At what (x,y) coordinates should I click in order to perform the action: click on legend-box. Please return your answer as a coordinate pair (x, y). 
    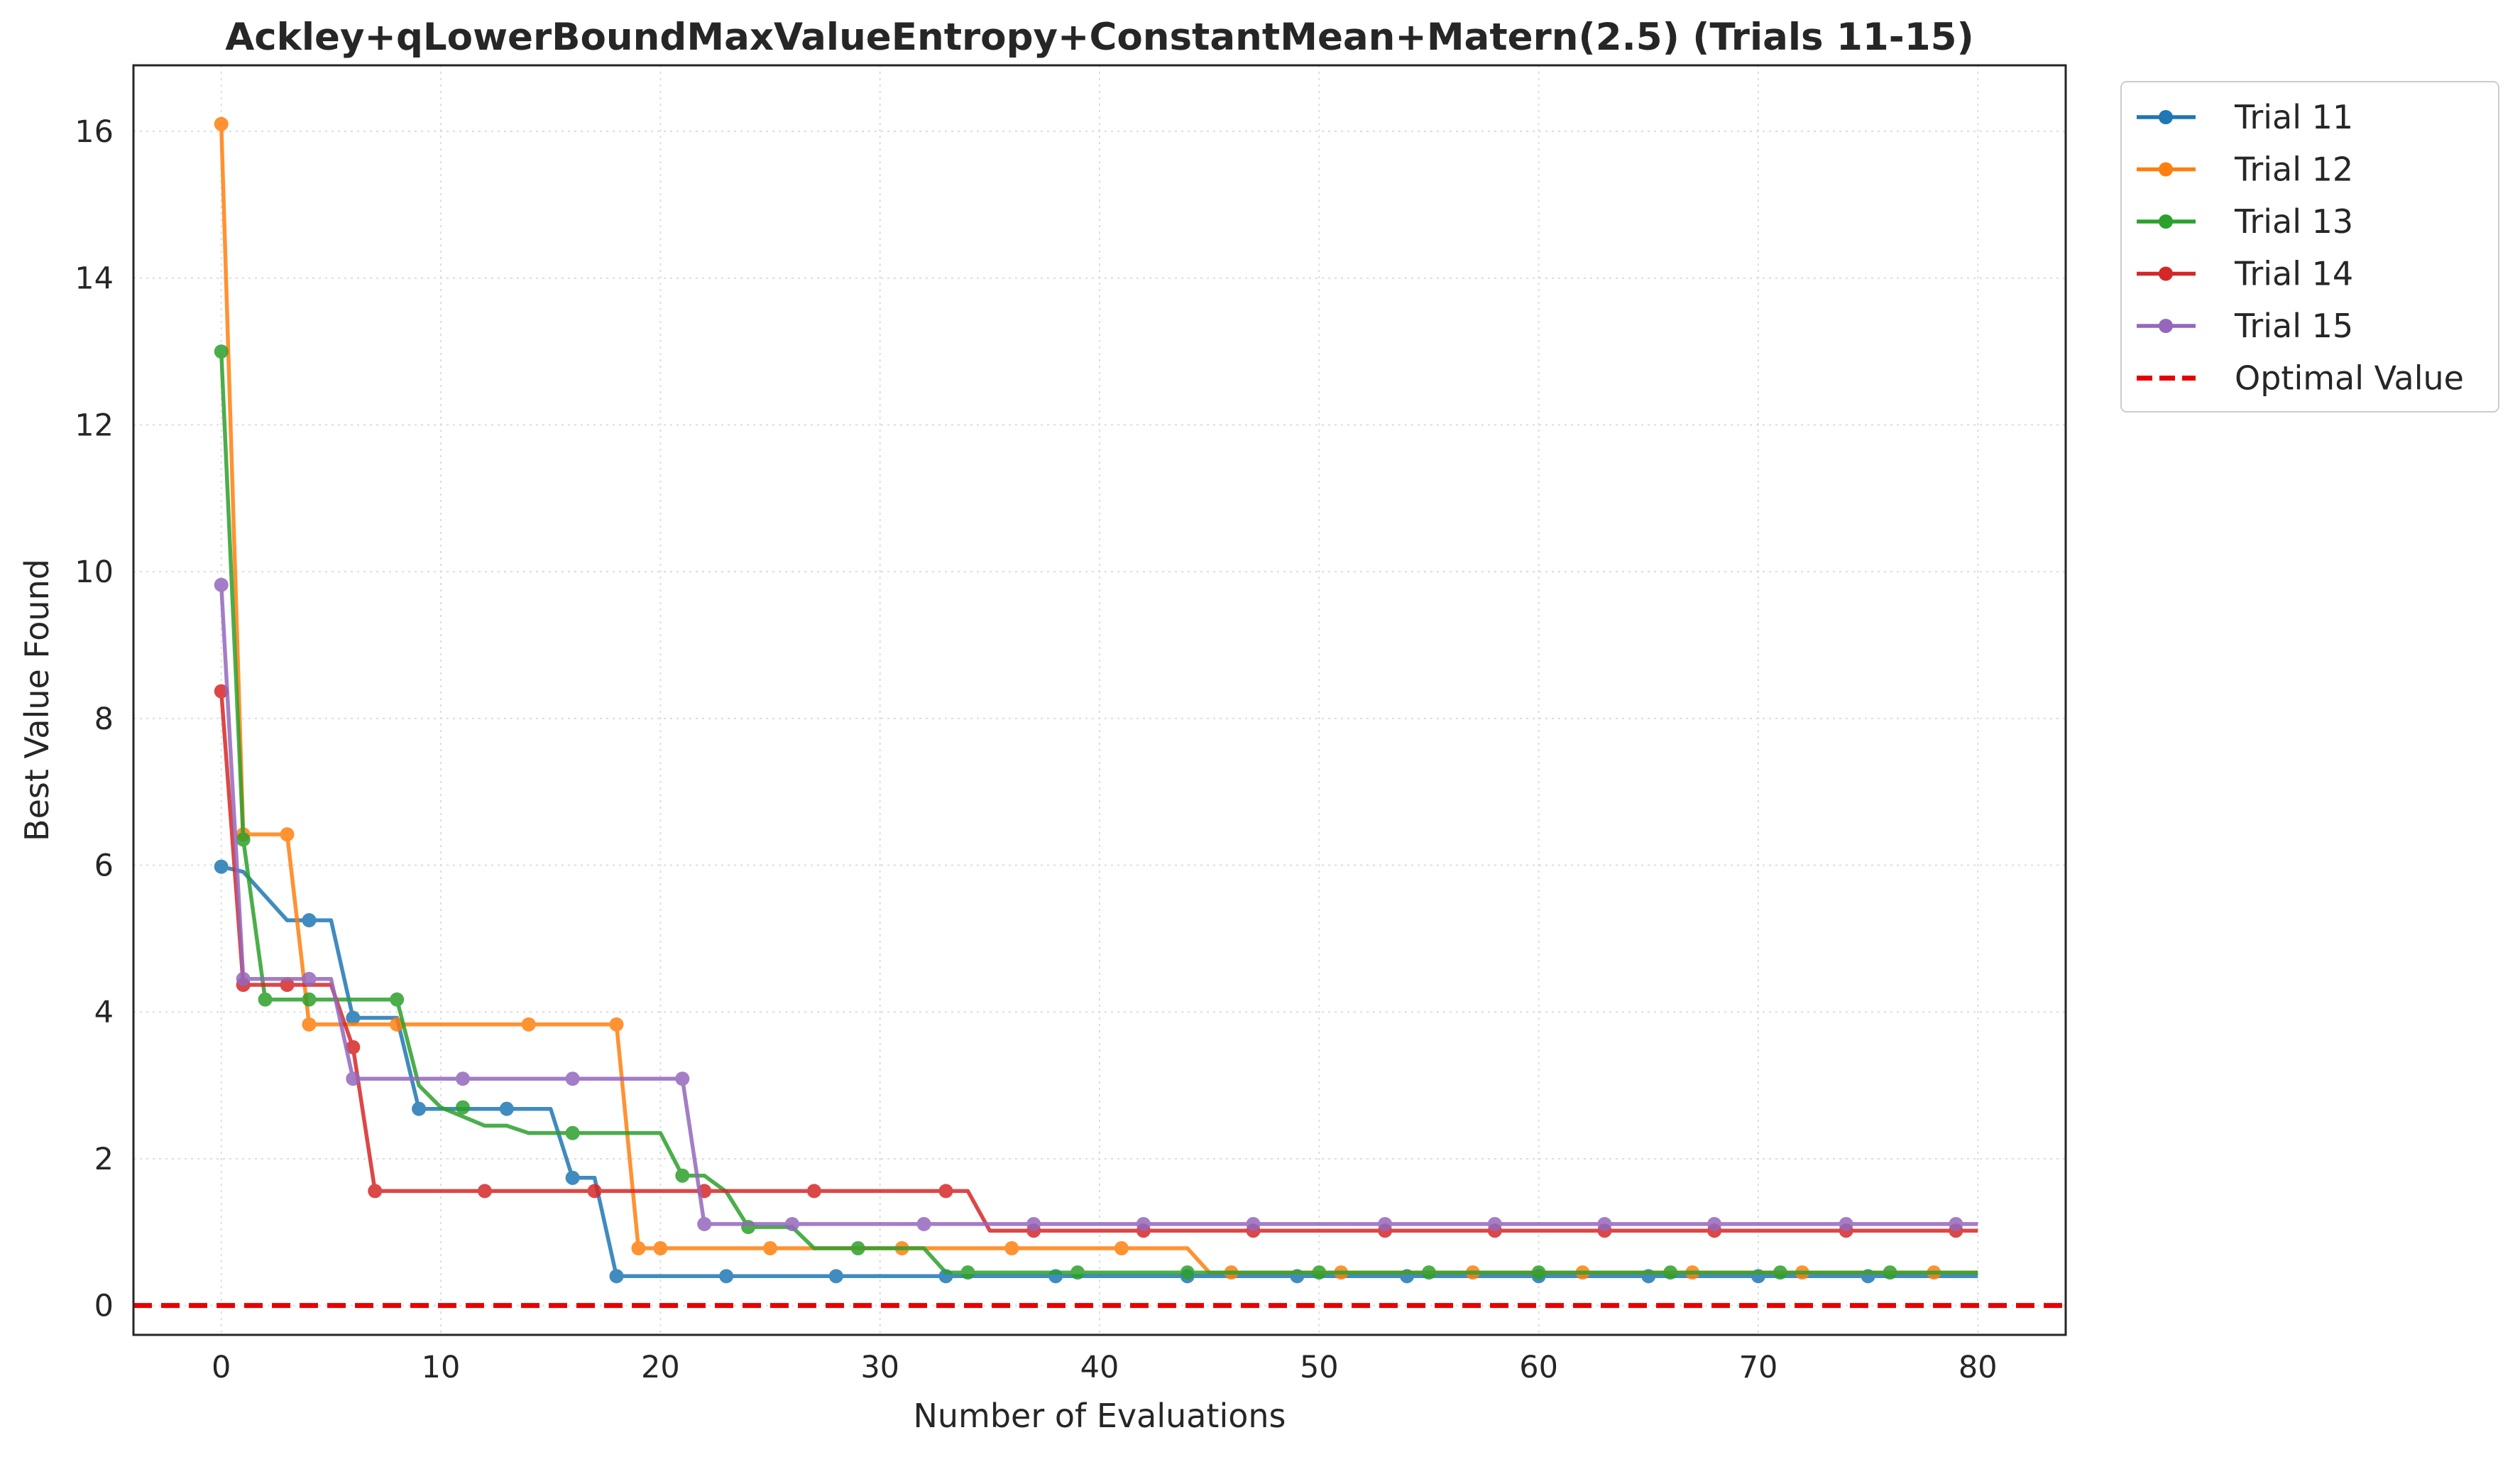
    Looking at the image, I should click on (2310, 247).